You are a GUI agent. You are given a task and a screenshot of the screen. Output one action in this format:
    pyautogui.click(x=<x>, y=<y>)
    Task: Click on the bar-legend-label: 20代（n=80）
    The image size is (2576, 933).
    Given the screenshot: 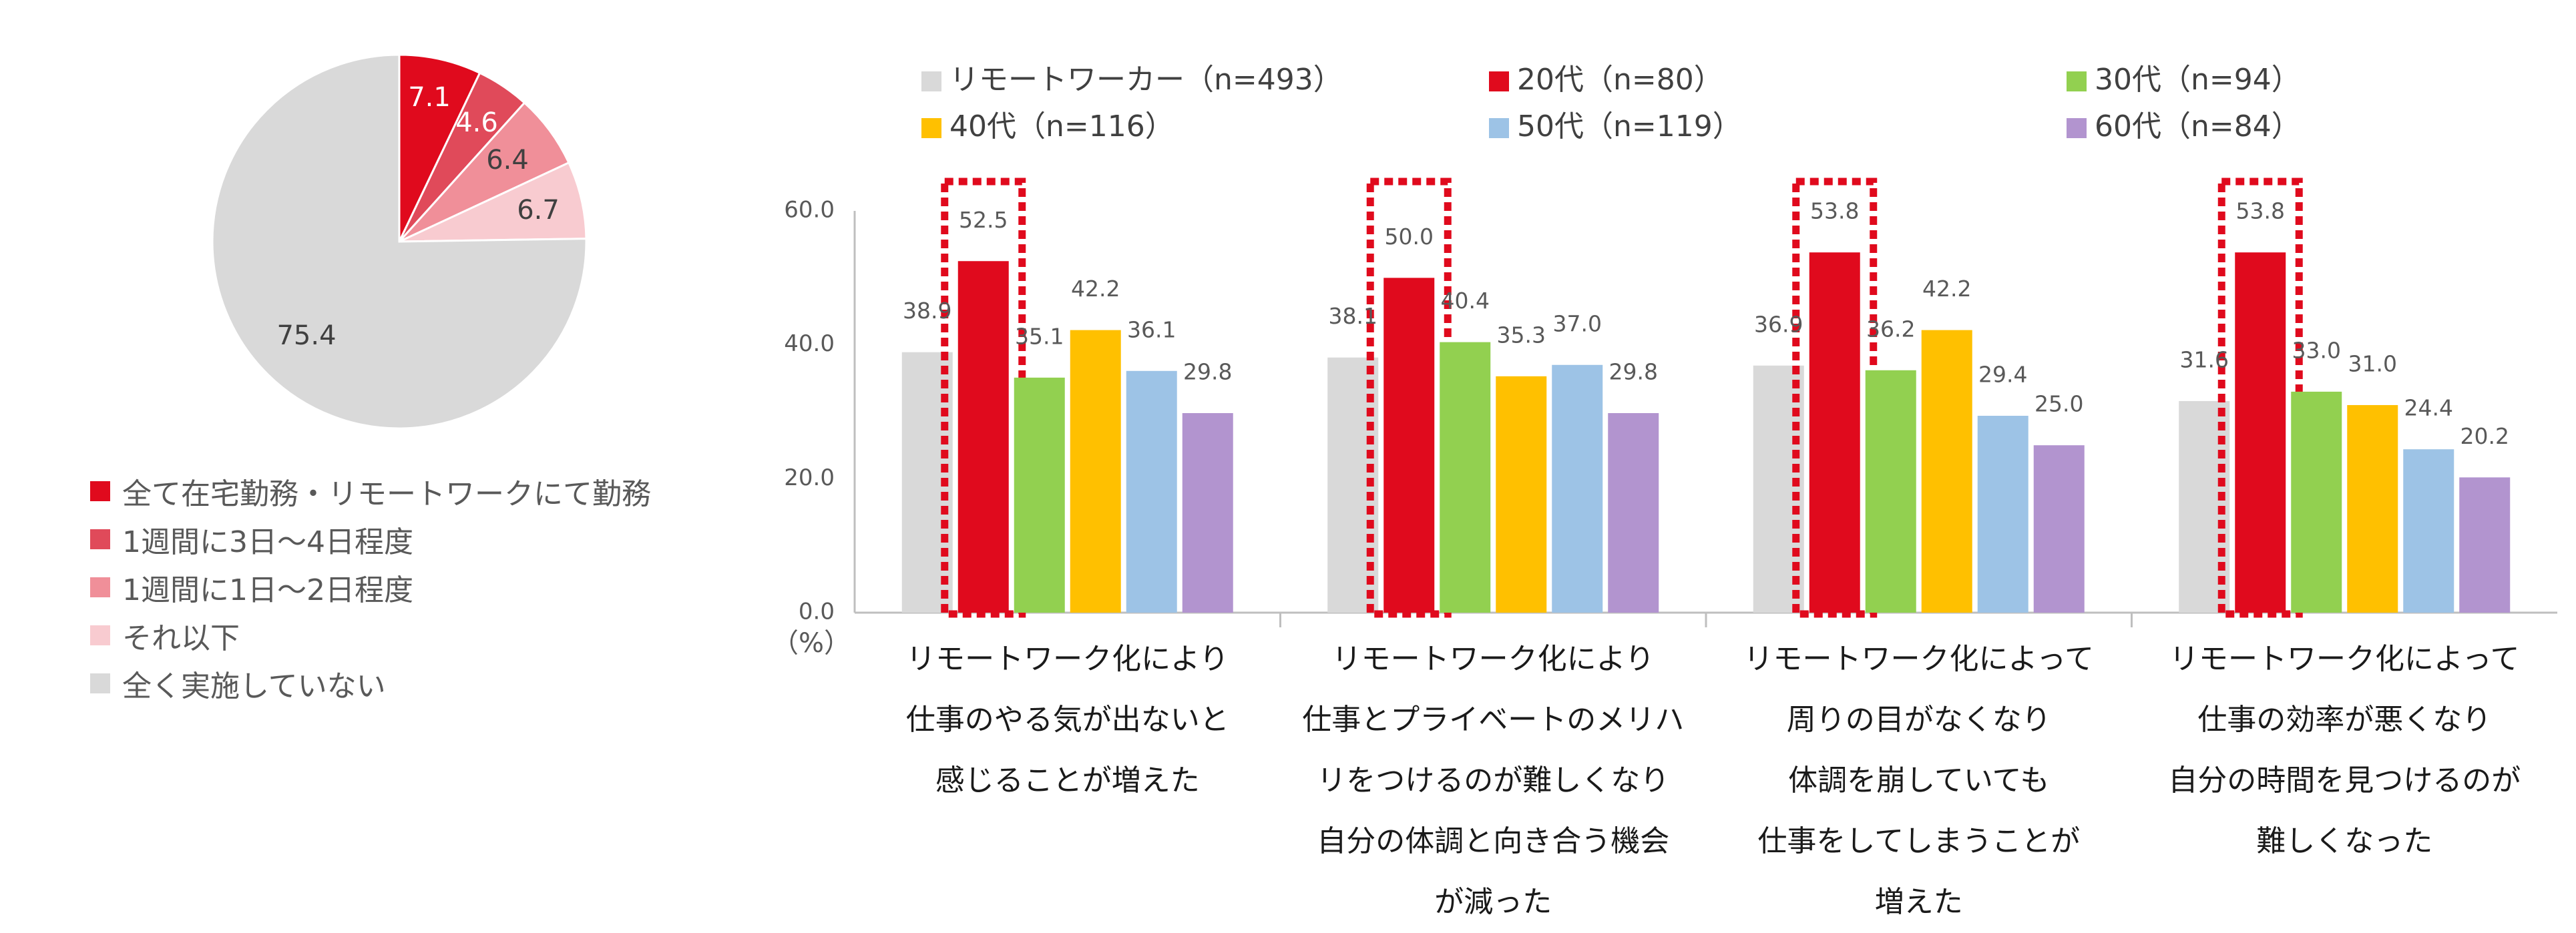 What is the action you would take?
    pyautogui.click(x=1620, y=80)
    